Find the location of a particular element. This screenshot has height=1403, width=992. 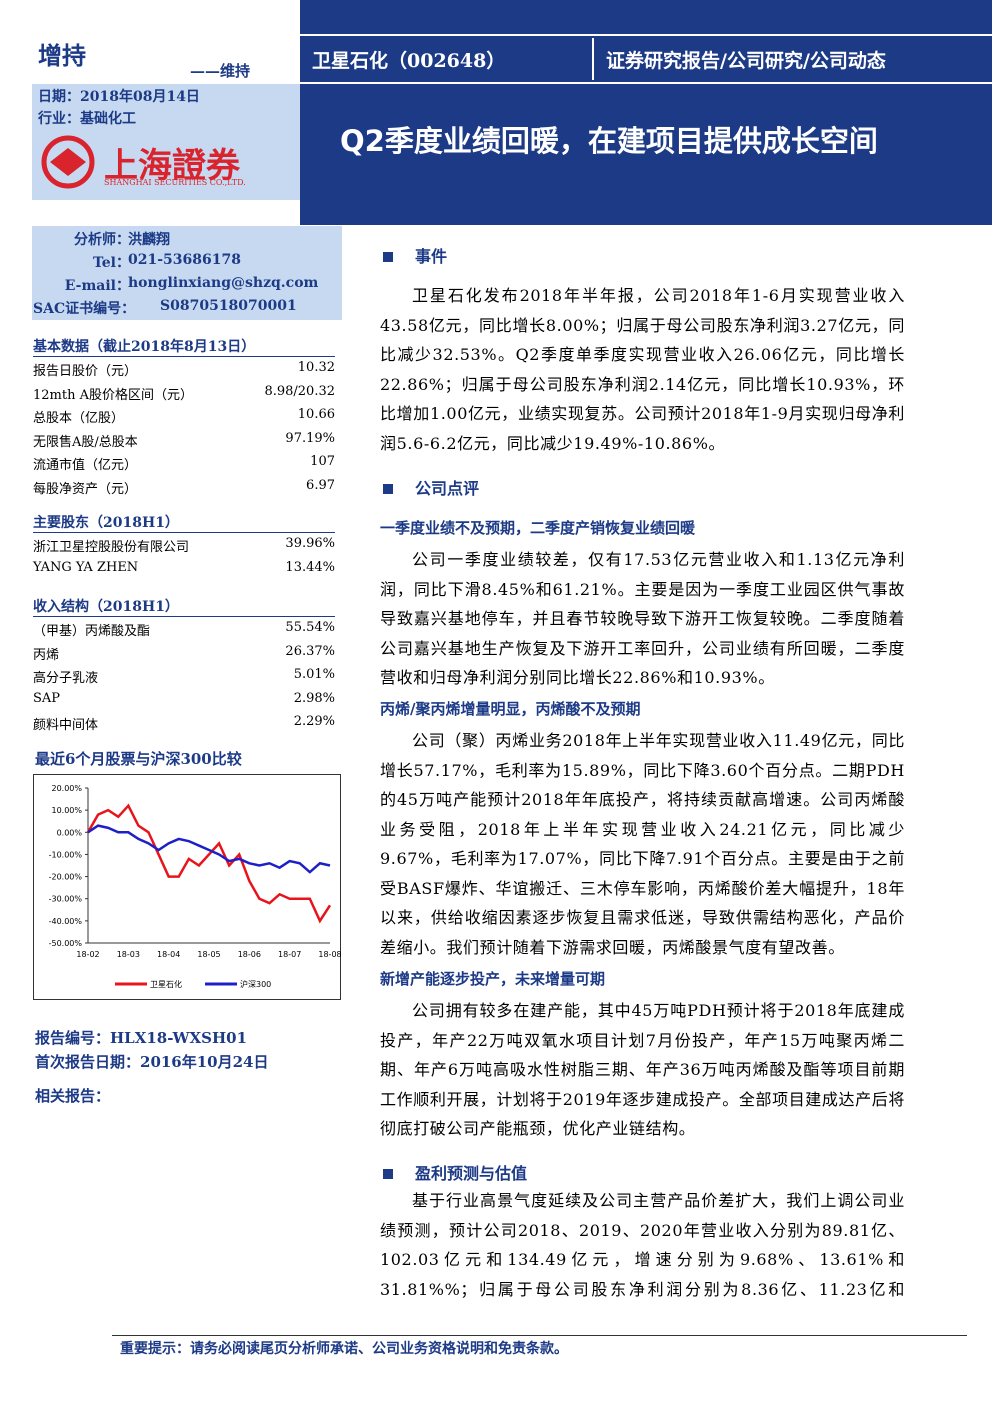

section-heading: 公司点评 is located at coordinates (431, 487).